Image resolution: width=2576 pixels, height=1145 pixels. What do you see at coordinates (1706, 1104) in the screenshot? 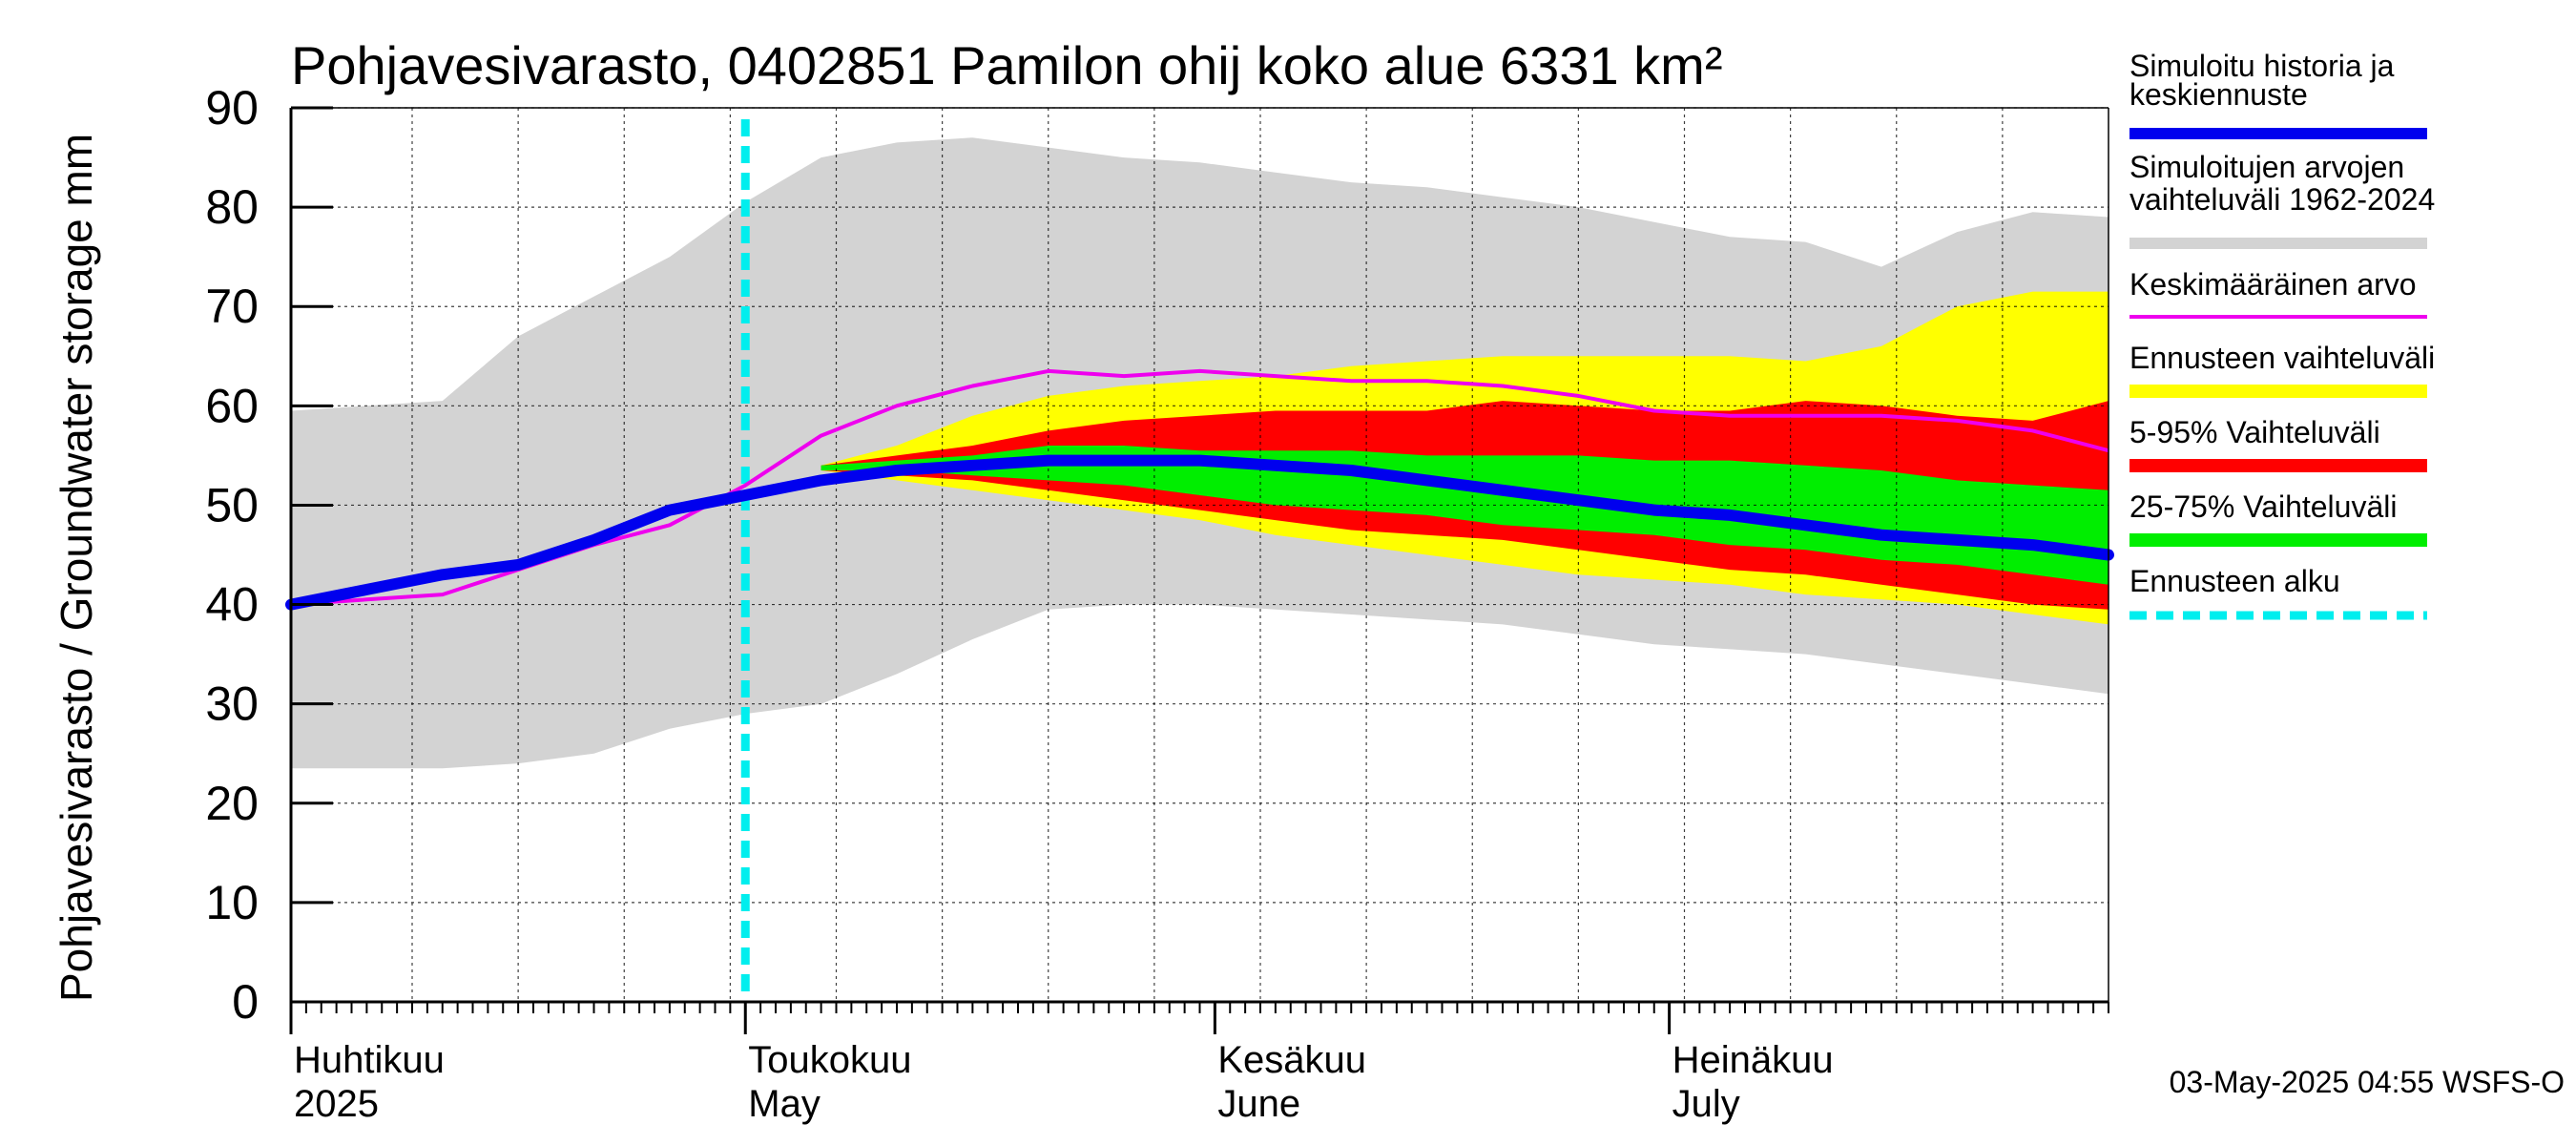
I see `month-label-en: July` at bounding box center [1706, 1104].